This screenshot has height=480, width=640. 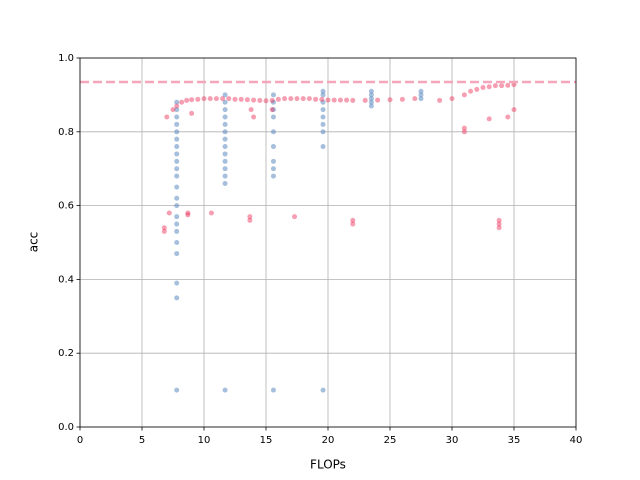 What do you see at coordinates (142, 440) in the screenshot?
I see `x-tick-label: 5` at bounding box center [142, 440].